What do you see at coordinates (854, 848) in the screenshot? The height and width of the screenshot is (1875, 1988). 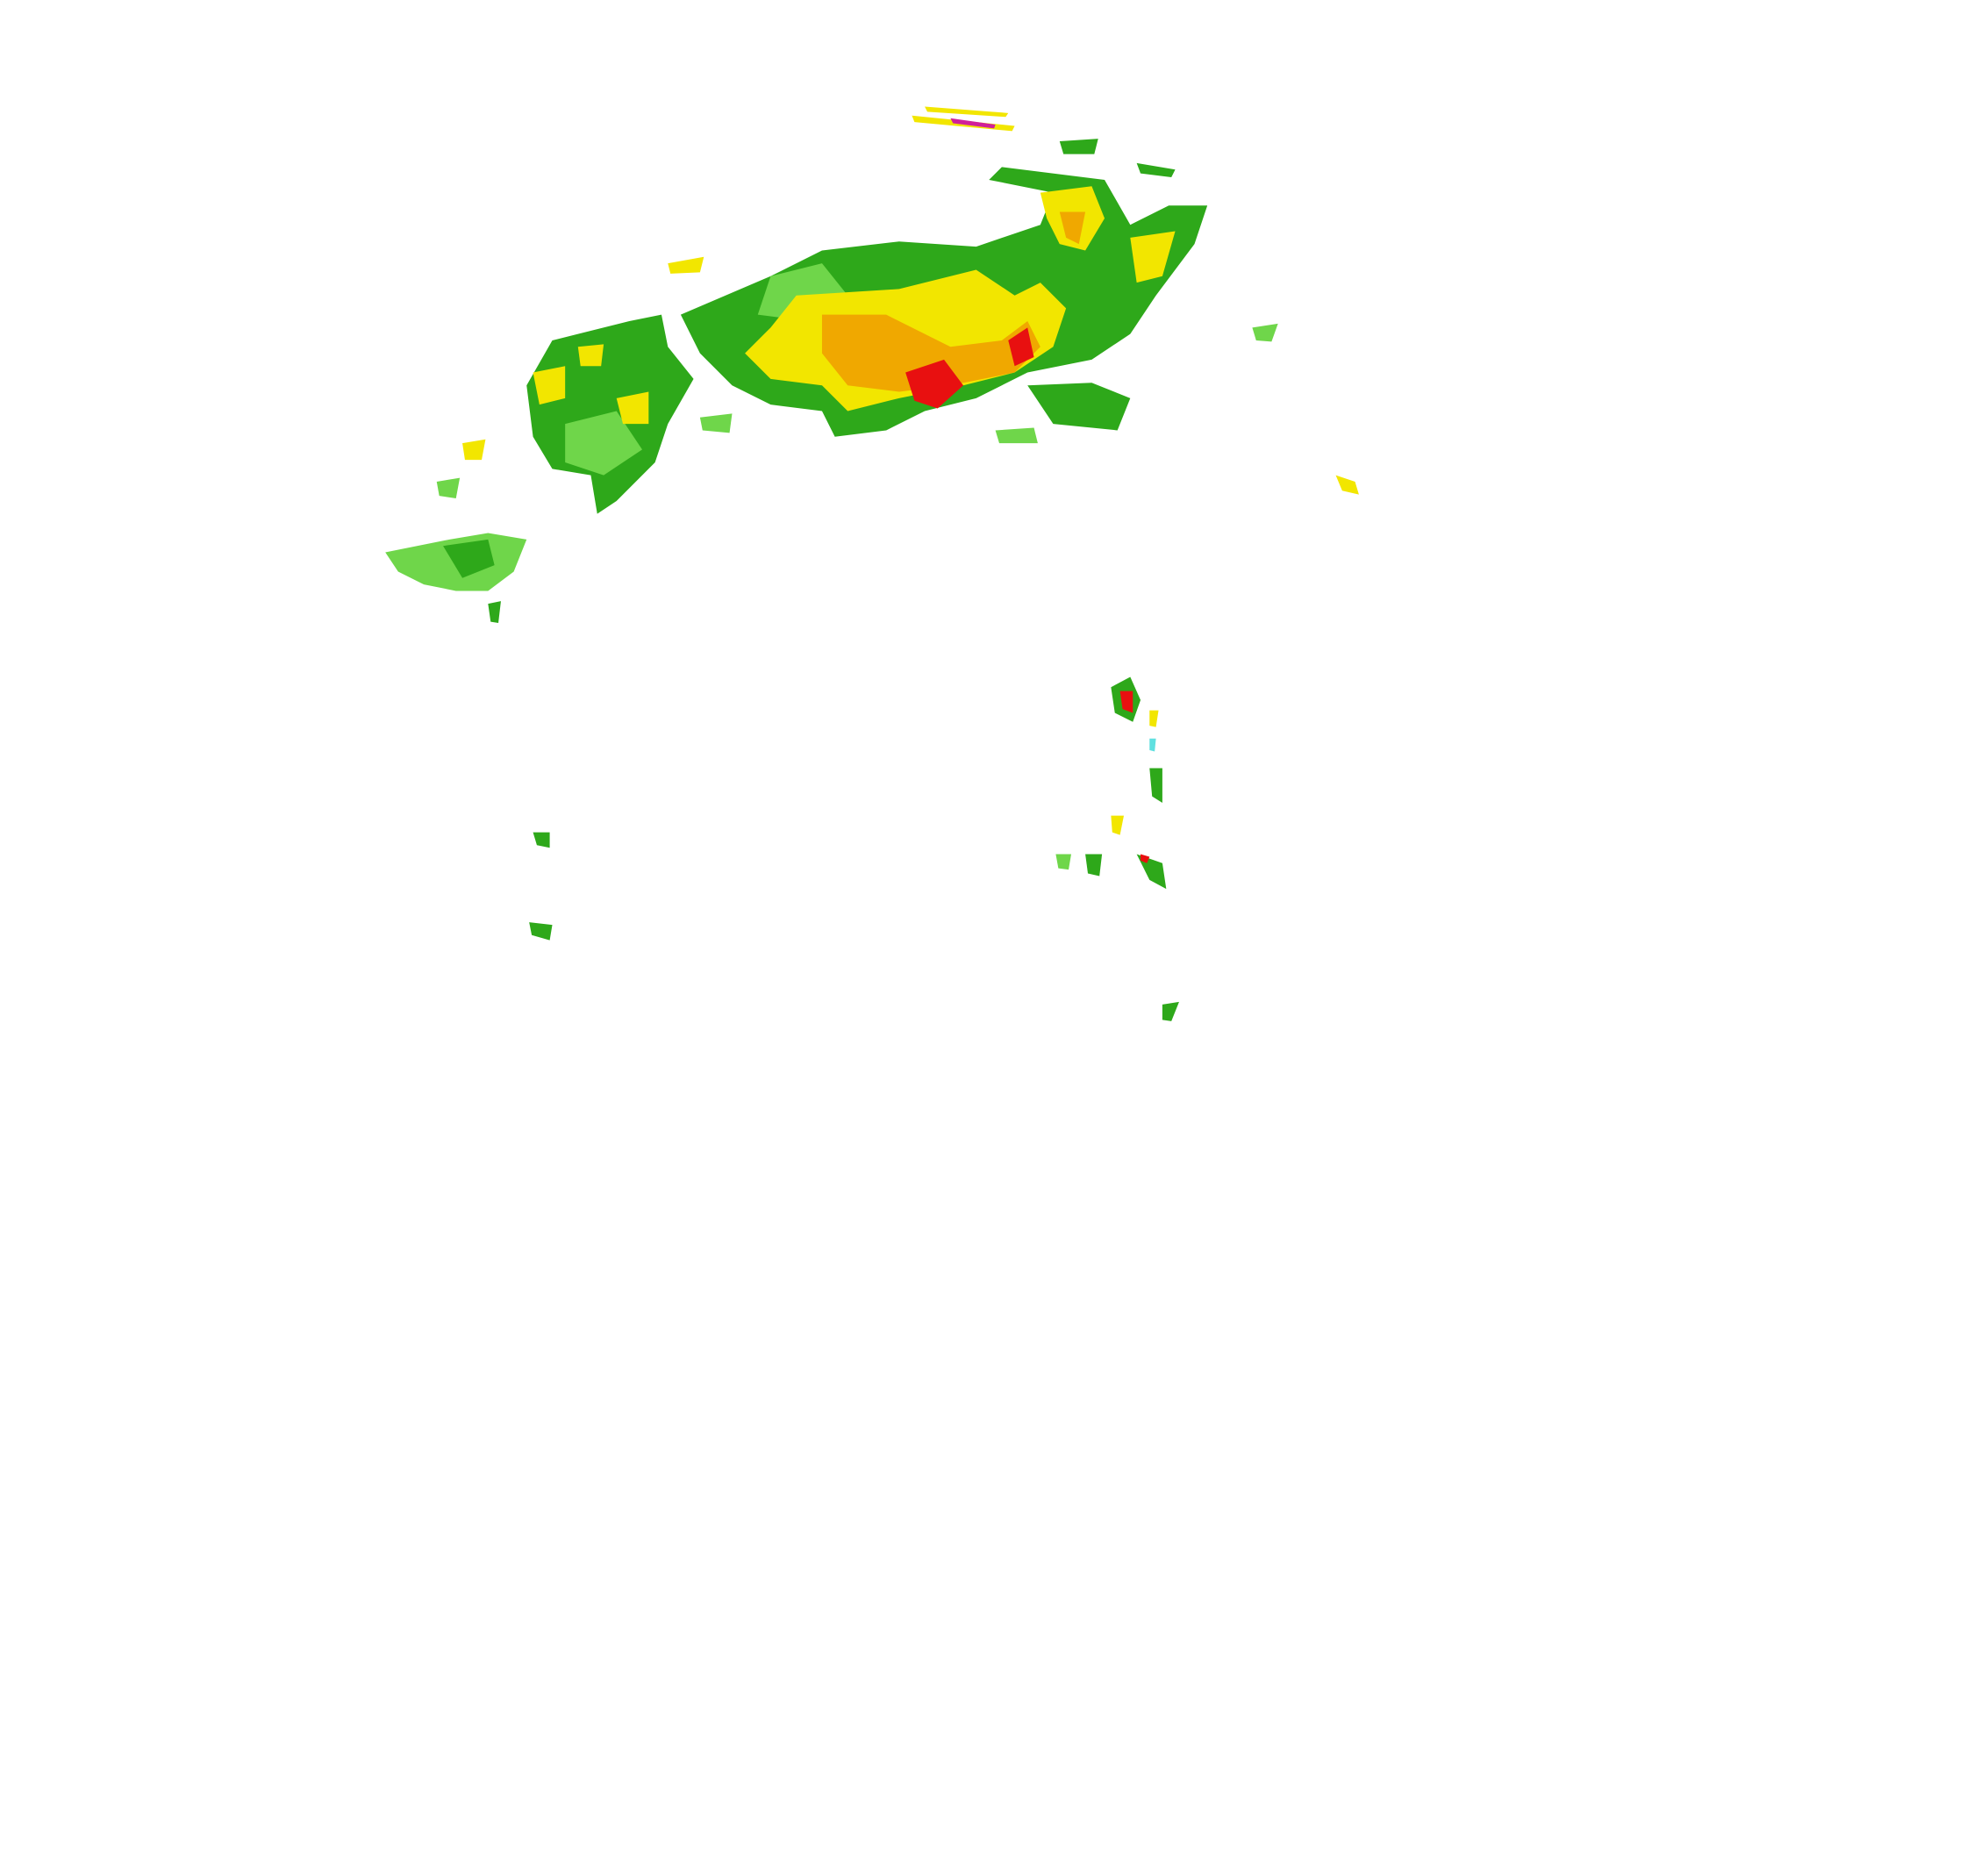 I see `southern-cells` at bounding box center [854, 848].